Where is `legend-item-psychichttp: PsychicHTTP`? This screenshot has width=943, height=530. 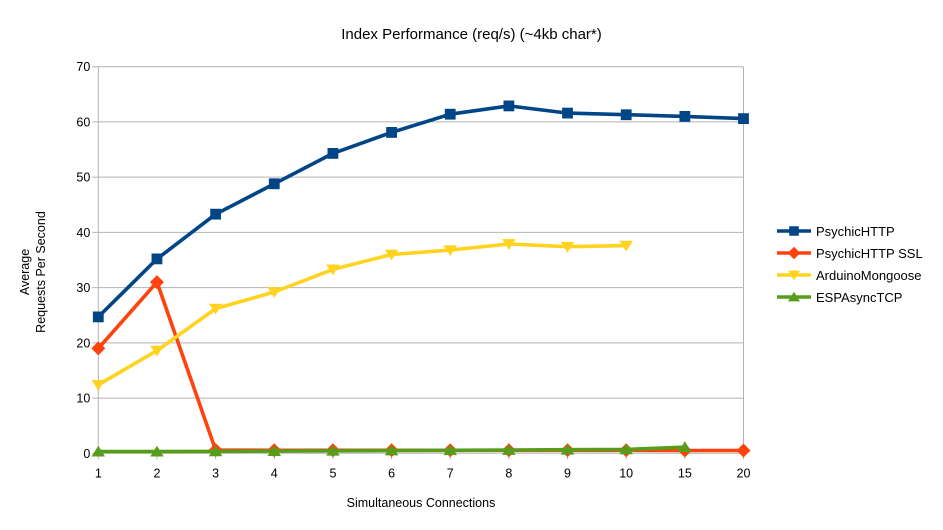
legend-item-psychichttp: PsychicHTTP is located at coordinates (850, 231).